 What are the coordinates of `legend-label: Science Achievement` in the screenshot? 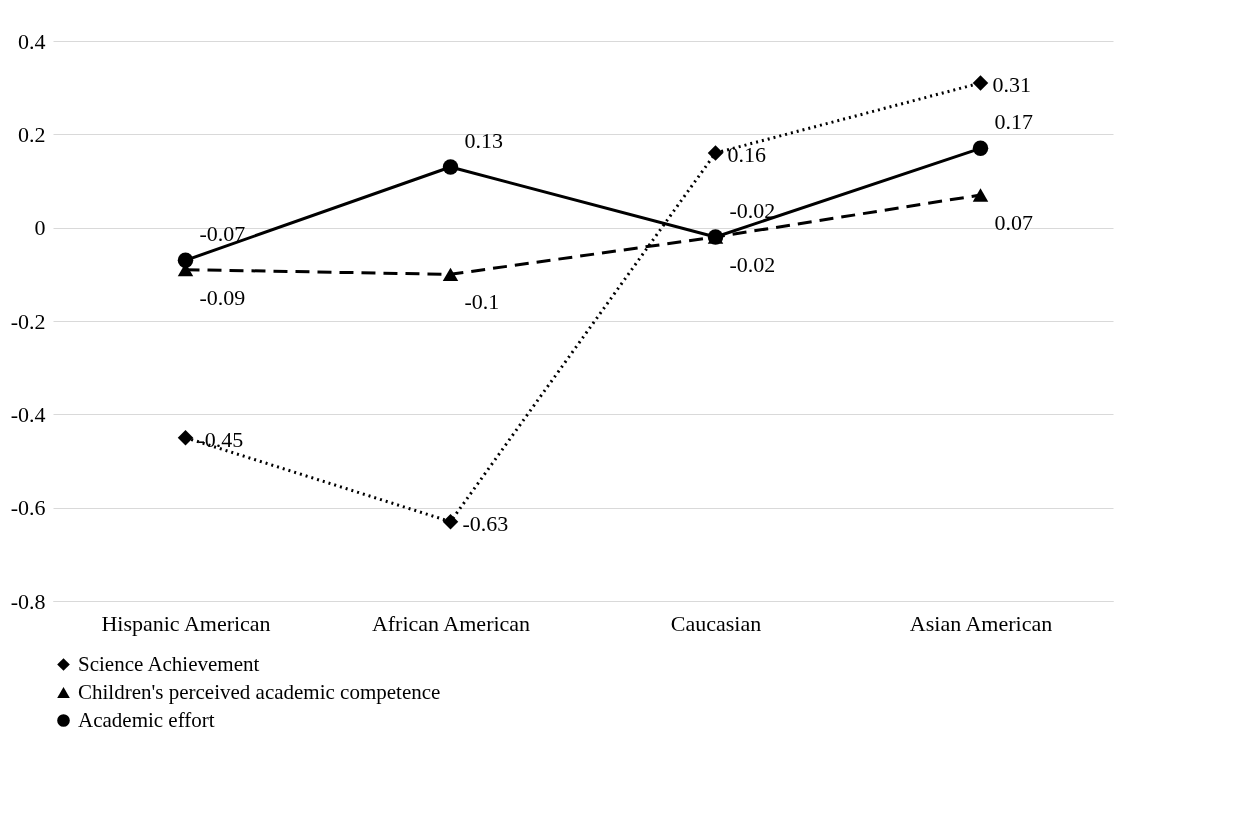 It's located at (169, 663).